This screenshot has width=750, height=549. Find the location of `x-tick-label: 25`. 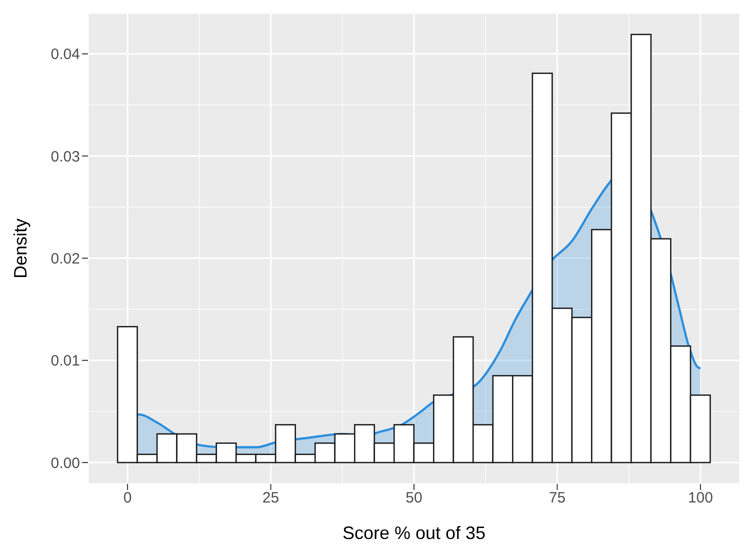

x-tick-label: 25 is located at coordinates (271, 498).